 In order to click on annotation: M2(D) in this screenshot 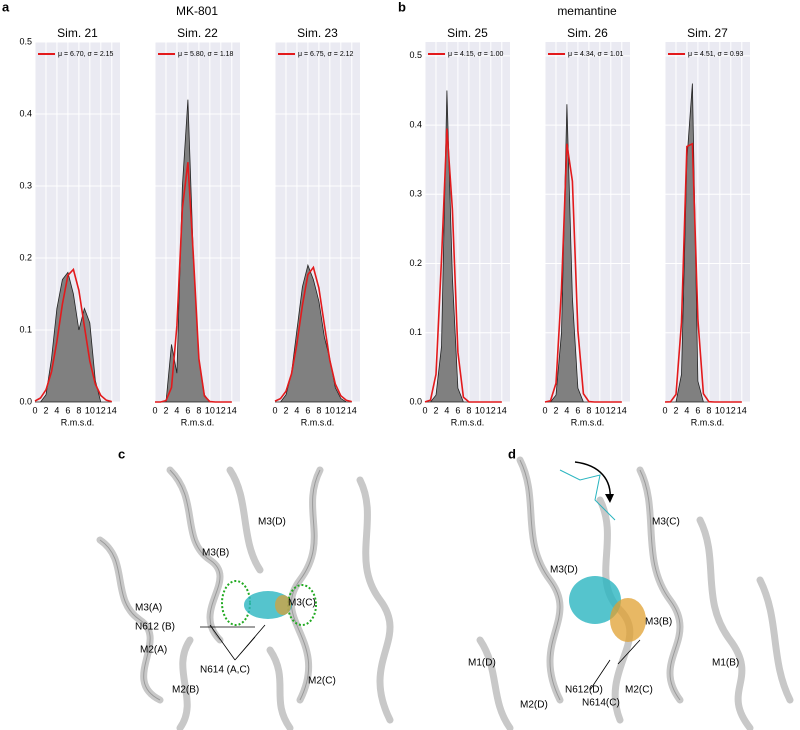, I will do `click(534, 705)`.